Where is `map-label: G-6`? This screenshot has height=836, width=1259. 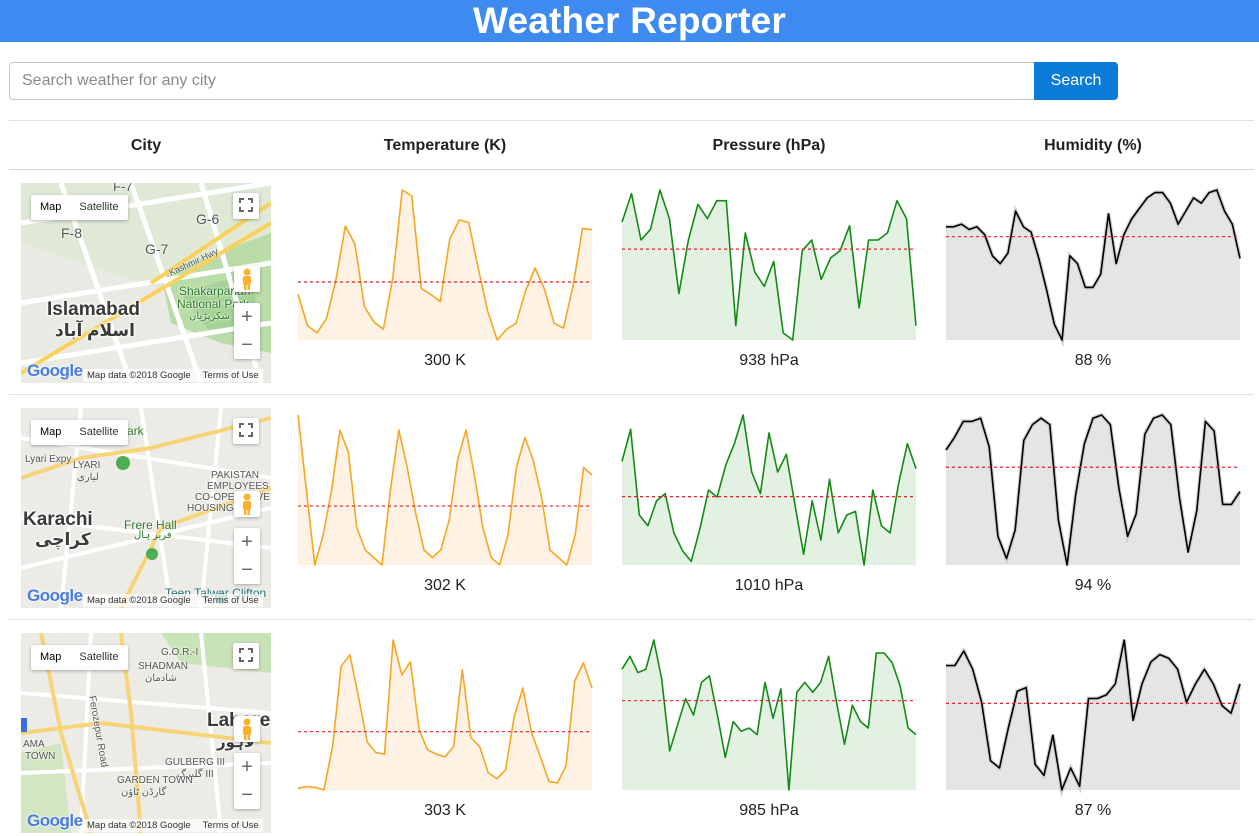 map-label: G-6 is located at coordinates (208, 219).